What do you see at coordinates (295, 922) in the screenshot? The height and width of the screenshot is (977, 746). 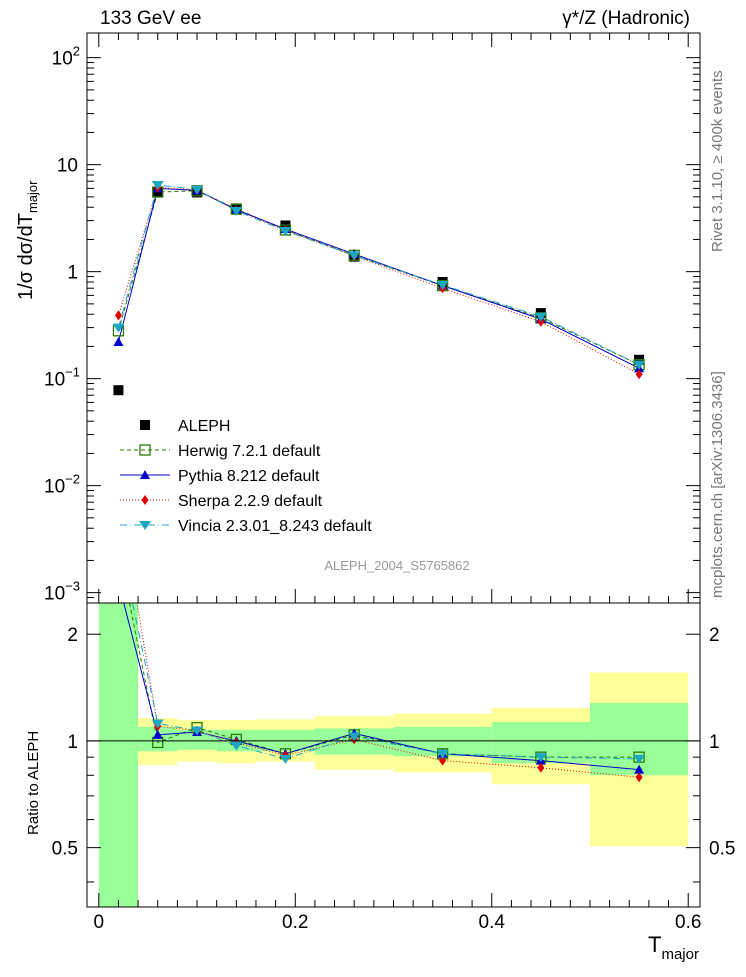 I see `x-tick-label-1: 0.2` at bounding box center [295, 922].